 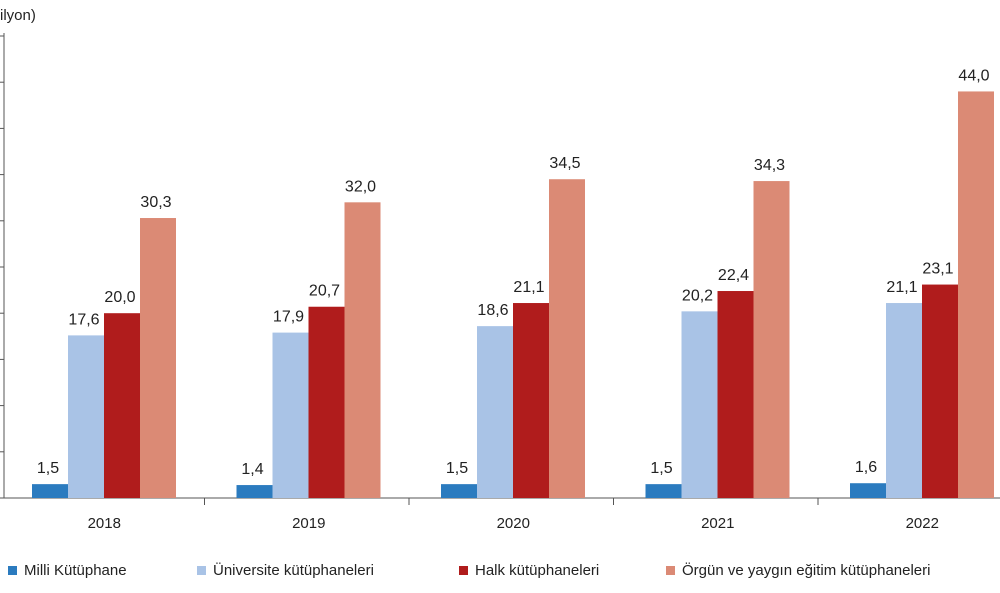 What do you see at coordinates (362, 350) in the screenshot?
I see `bar-orgun-ve-yaygin-egitim-kutuphaneleri-2019` at bounding box center [362, 350].